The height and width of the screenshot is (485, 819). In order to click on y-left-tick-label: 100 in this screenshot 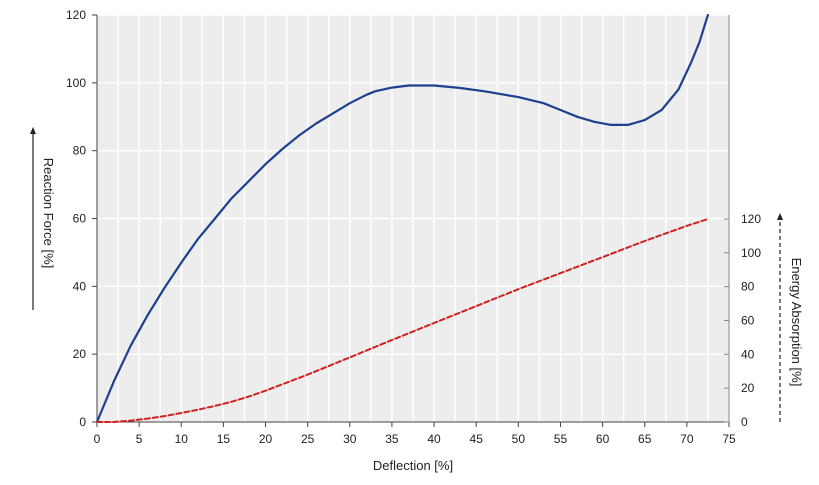, I will do `click(76, 83)`.